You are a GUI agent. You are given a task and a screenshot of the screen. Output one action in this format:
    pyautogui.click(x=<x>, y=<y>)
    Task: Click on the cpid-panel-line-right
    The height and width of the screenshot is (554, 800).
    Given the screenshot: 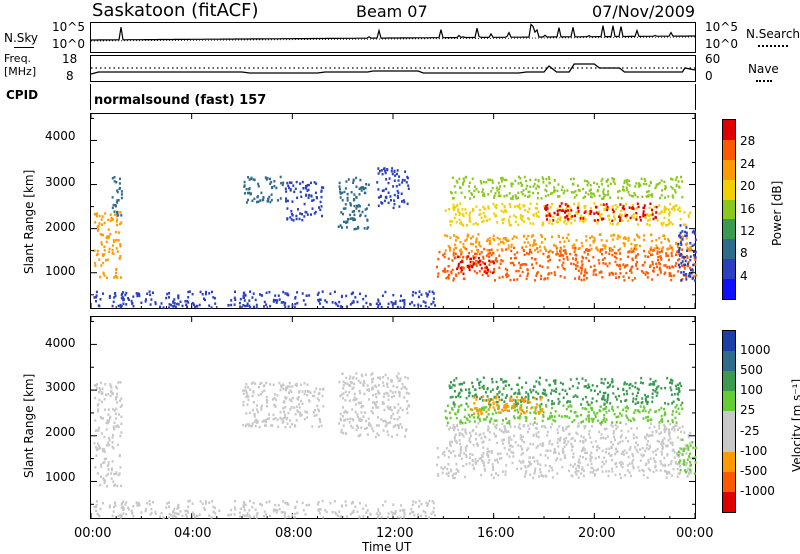 What is the action you would take?
    pyautogui.click(x=695, y=97)
    